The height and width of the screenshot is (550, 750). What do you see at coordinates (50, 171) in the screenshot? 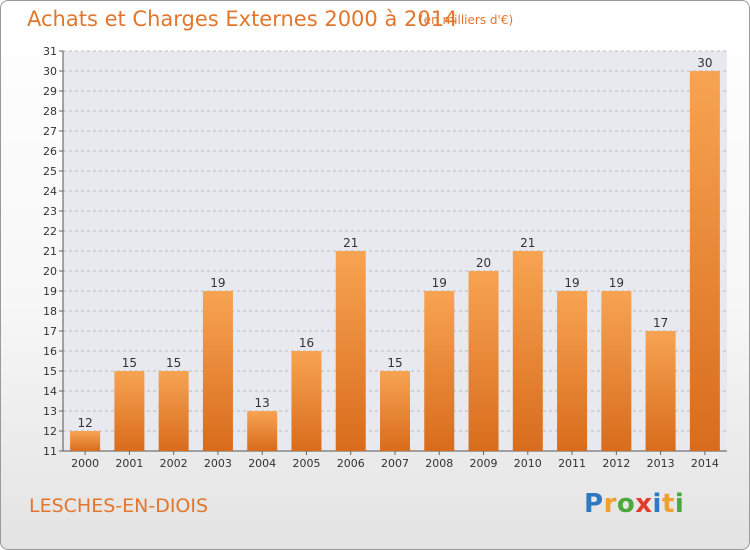
I see `y-tick-label: 25` at bounding box center [50, 171].